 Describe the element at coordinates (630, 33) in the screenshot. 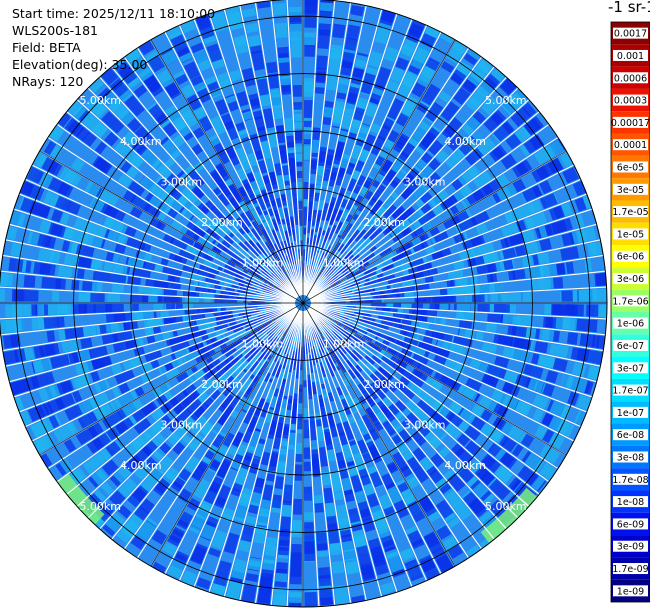

I see `colorbar-label-box` at that location.